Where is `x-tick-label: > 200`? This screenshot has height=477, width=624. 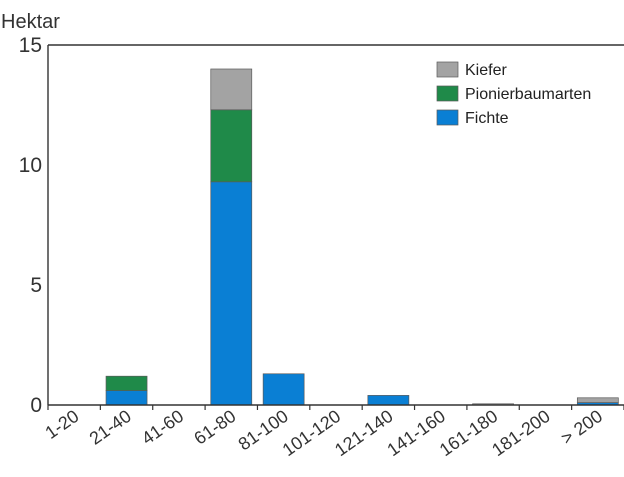
x-tick-label: > 200 is located at coordinates (581, 427).